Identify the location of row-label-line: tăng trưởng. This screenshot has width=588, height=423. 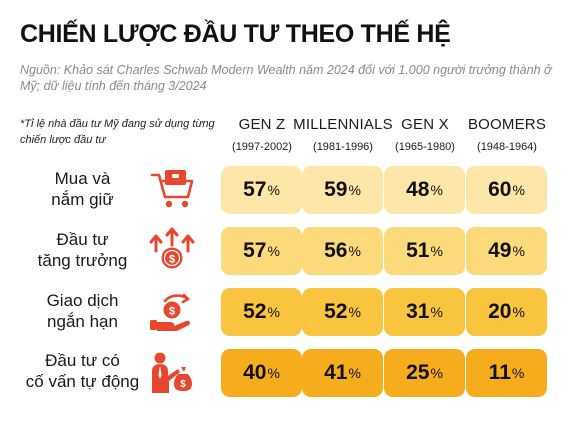
(82, 260).